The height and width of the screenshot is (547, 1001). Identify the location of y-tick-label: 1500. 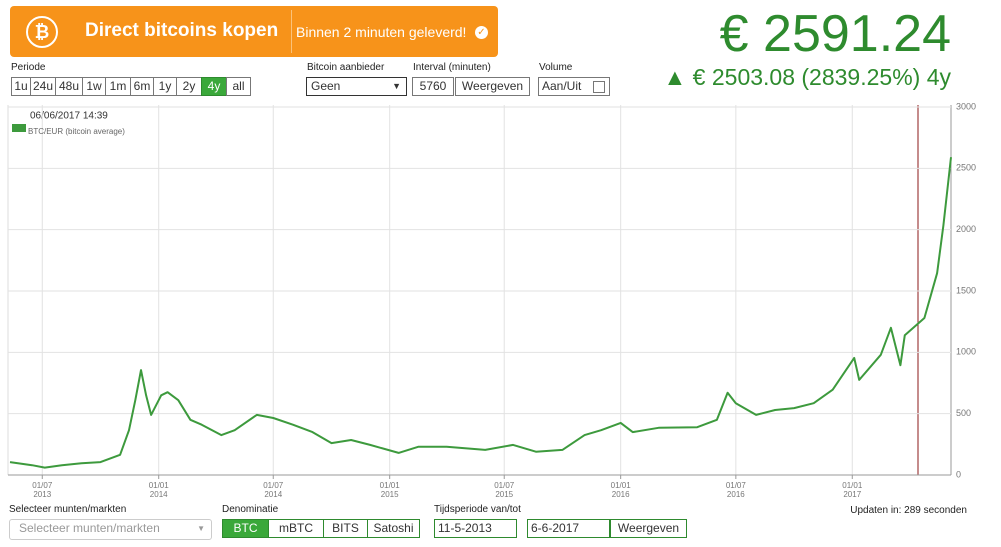
(966, 290).